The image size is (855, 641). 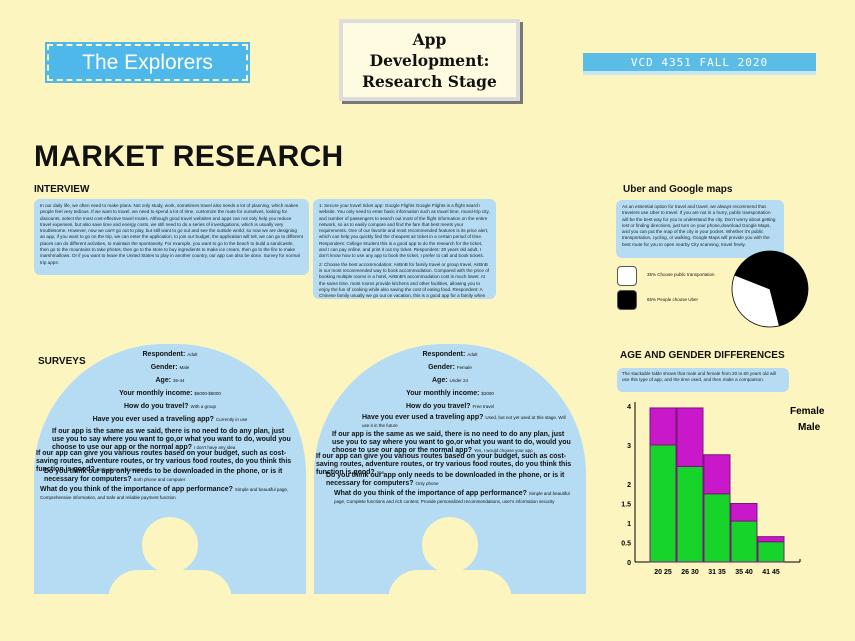 I want to click on course-bar: VCD 4351 FALL 2020, so click(x=699, y=62).